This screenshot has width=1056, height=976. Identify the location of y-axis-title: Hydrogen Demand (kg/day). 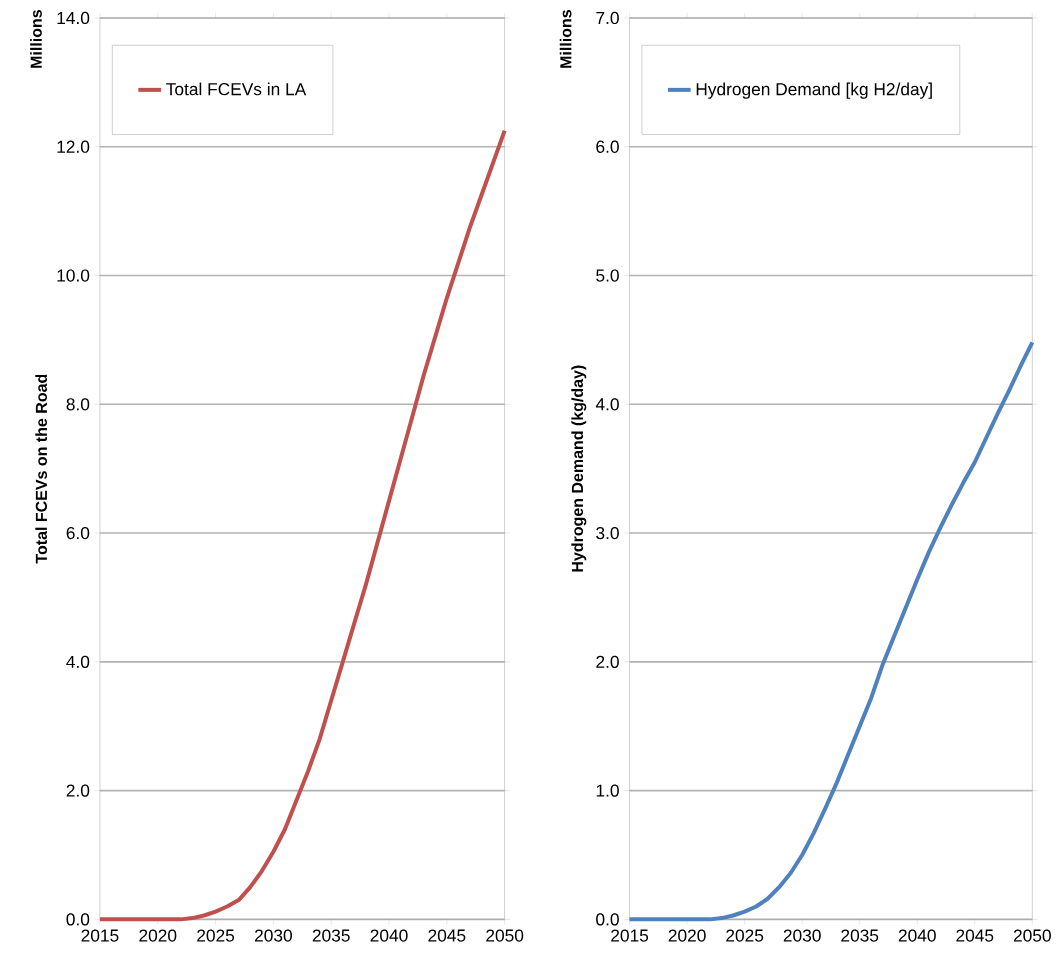
(579, 468).